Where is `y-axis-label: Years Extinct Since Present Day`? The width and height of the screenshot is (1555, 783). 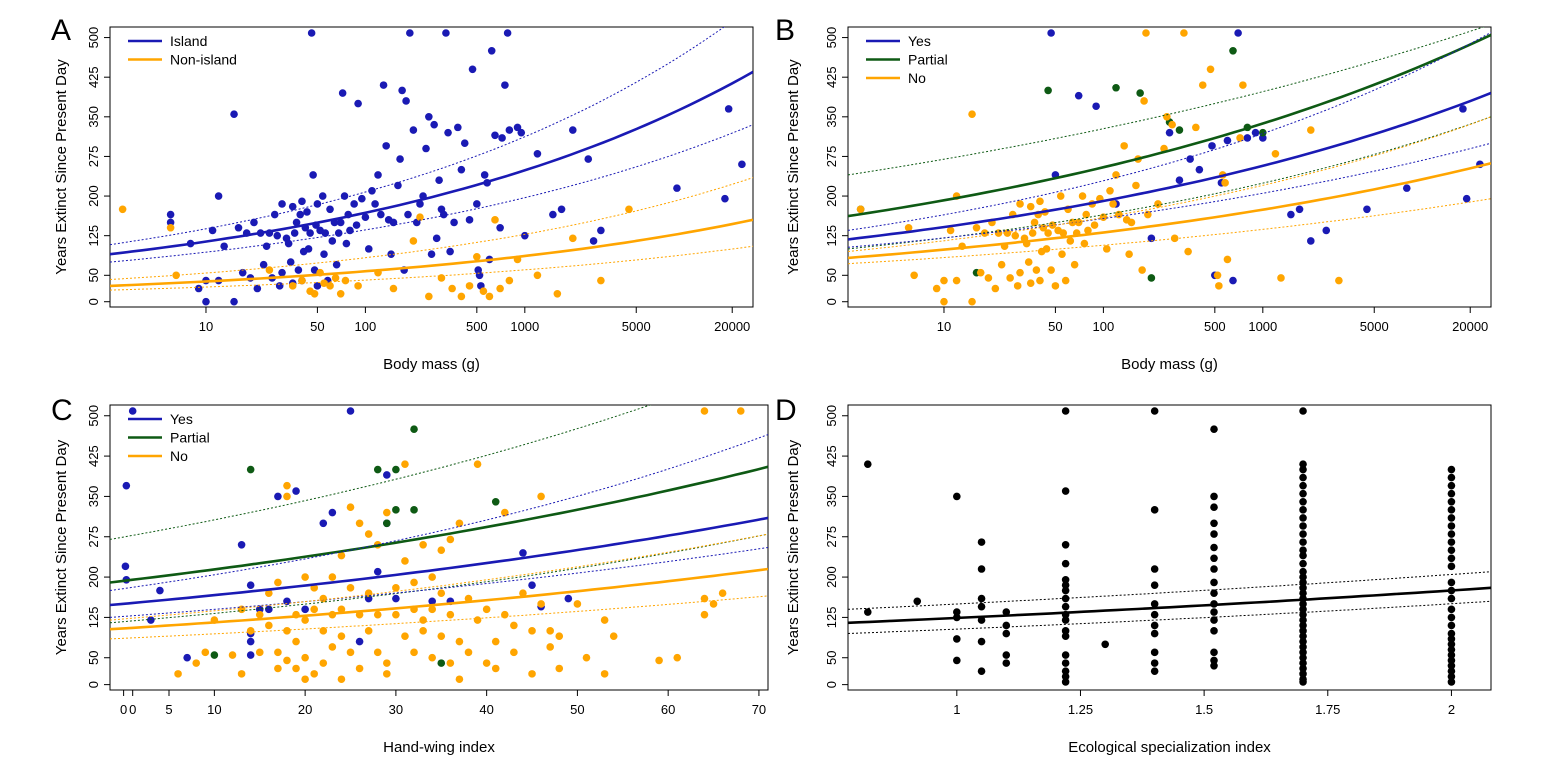 y-axis-label: Years Extinct Since Present Day is located at coordinates (793, 167).